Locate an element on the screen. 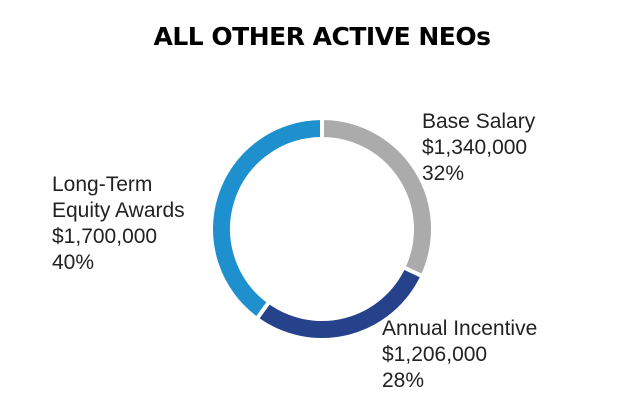 The height and width of the screenshot is (400, 644). donut-slice-long-term-equity-awards is located at coordinates (266, 218).